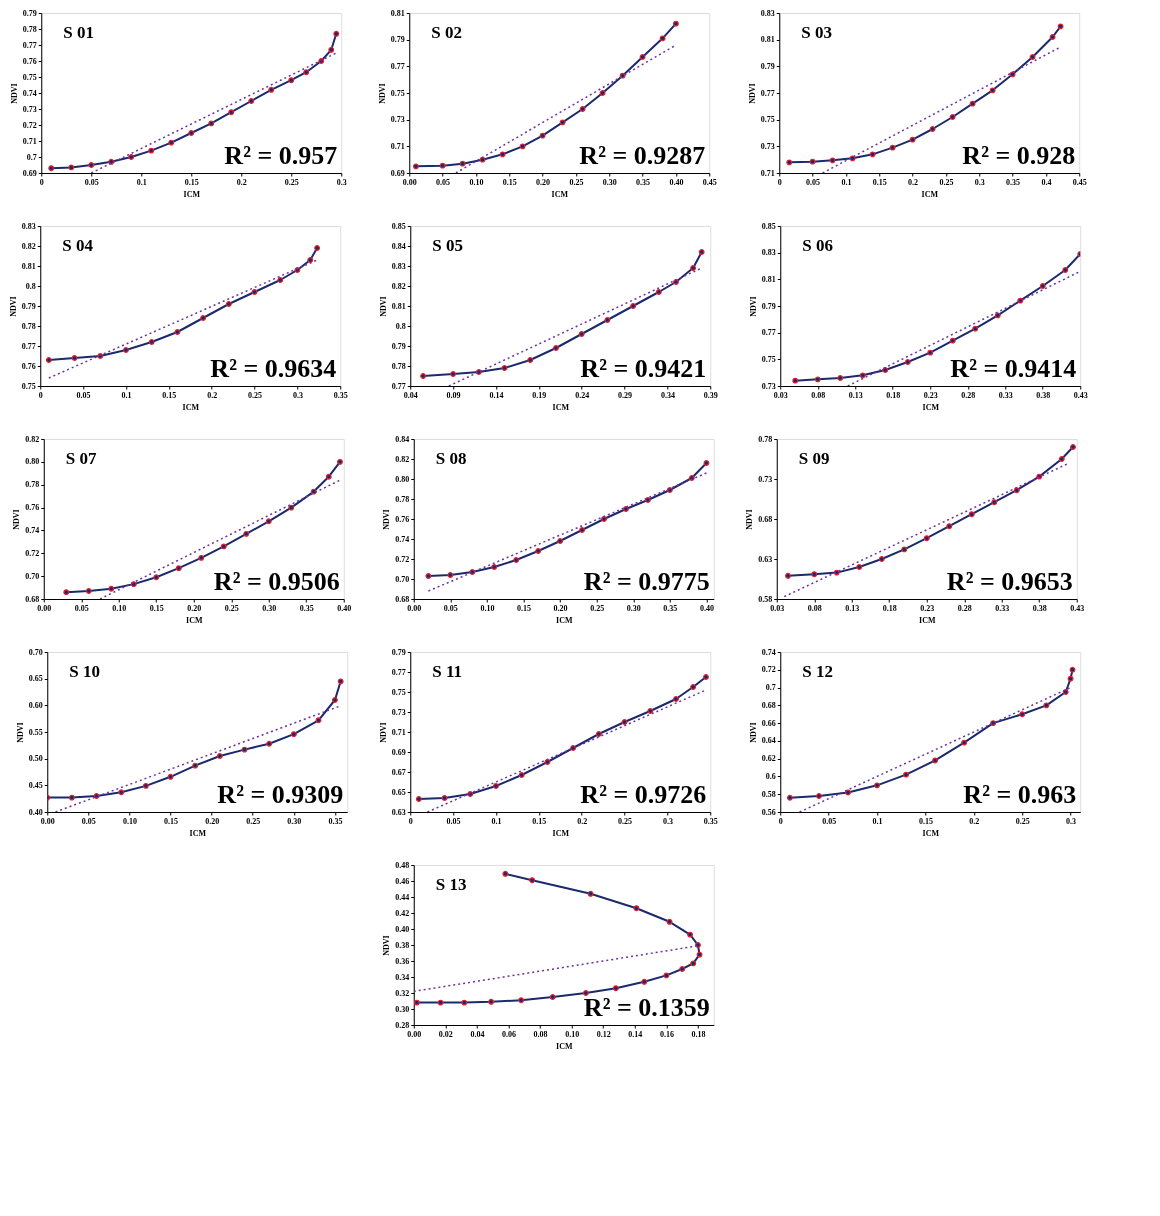  What do you see at coordinates (402, 945) in the screenshot?
I see `y-tick-label: 0.38` at bounding box center [402, 945].